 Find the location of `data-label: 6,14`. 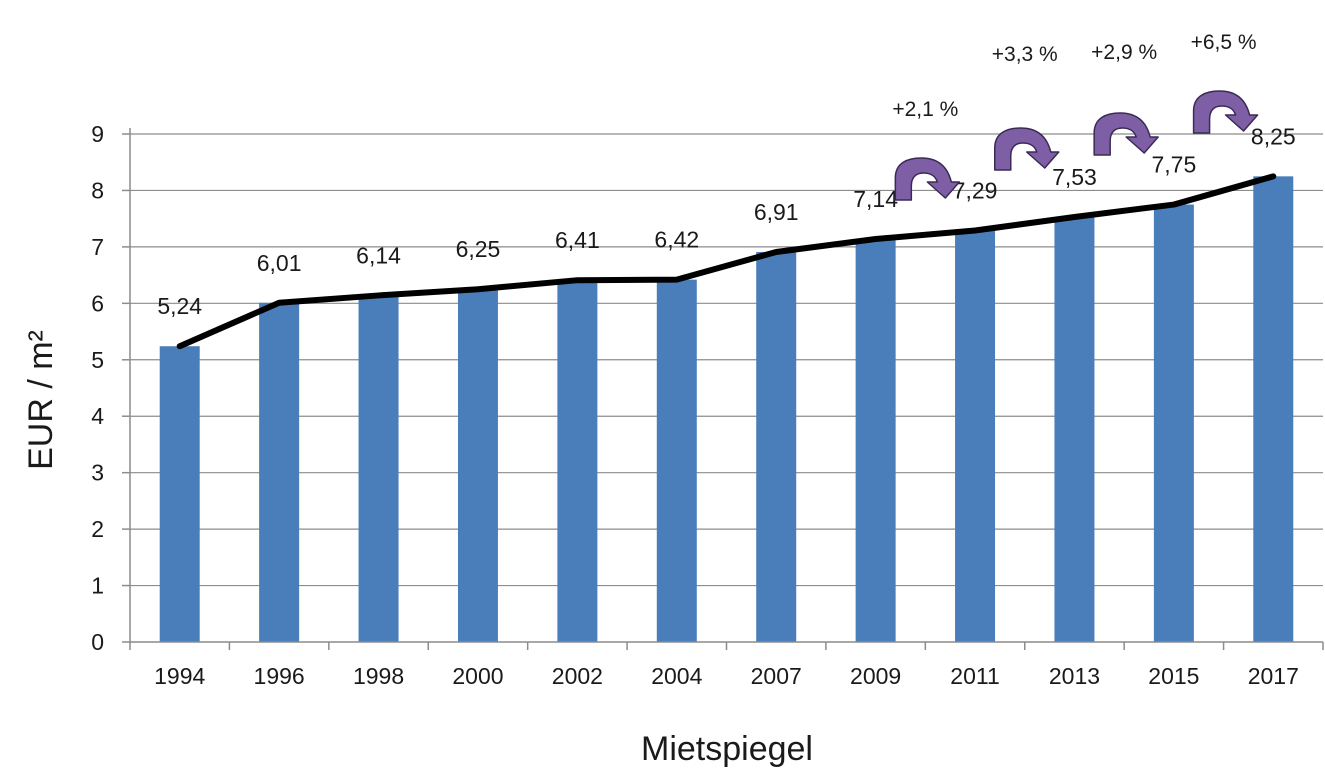

data-label: 6,14 is located at coordinates (378, 255).